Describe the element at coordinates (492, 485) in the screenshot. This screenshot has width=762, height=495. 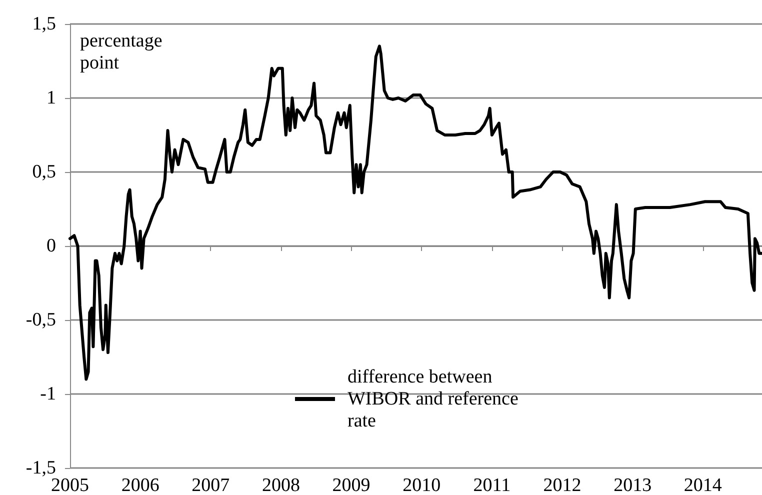
I see `x-tick-label: 2011` at that location.